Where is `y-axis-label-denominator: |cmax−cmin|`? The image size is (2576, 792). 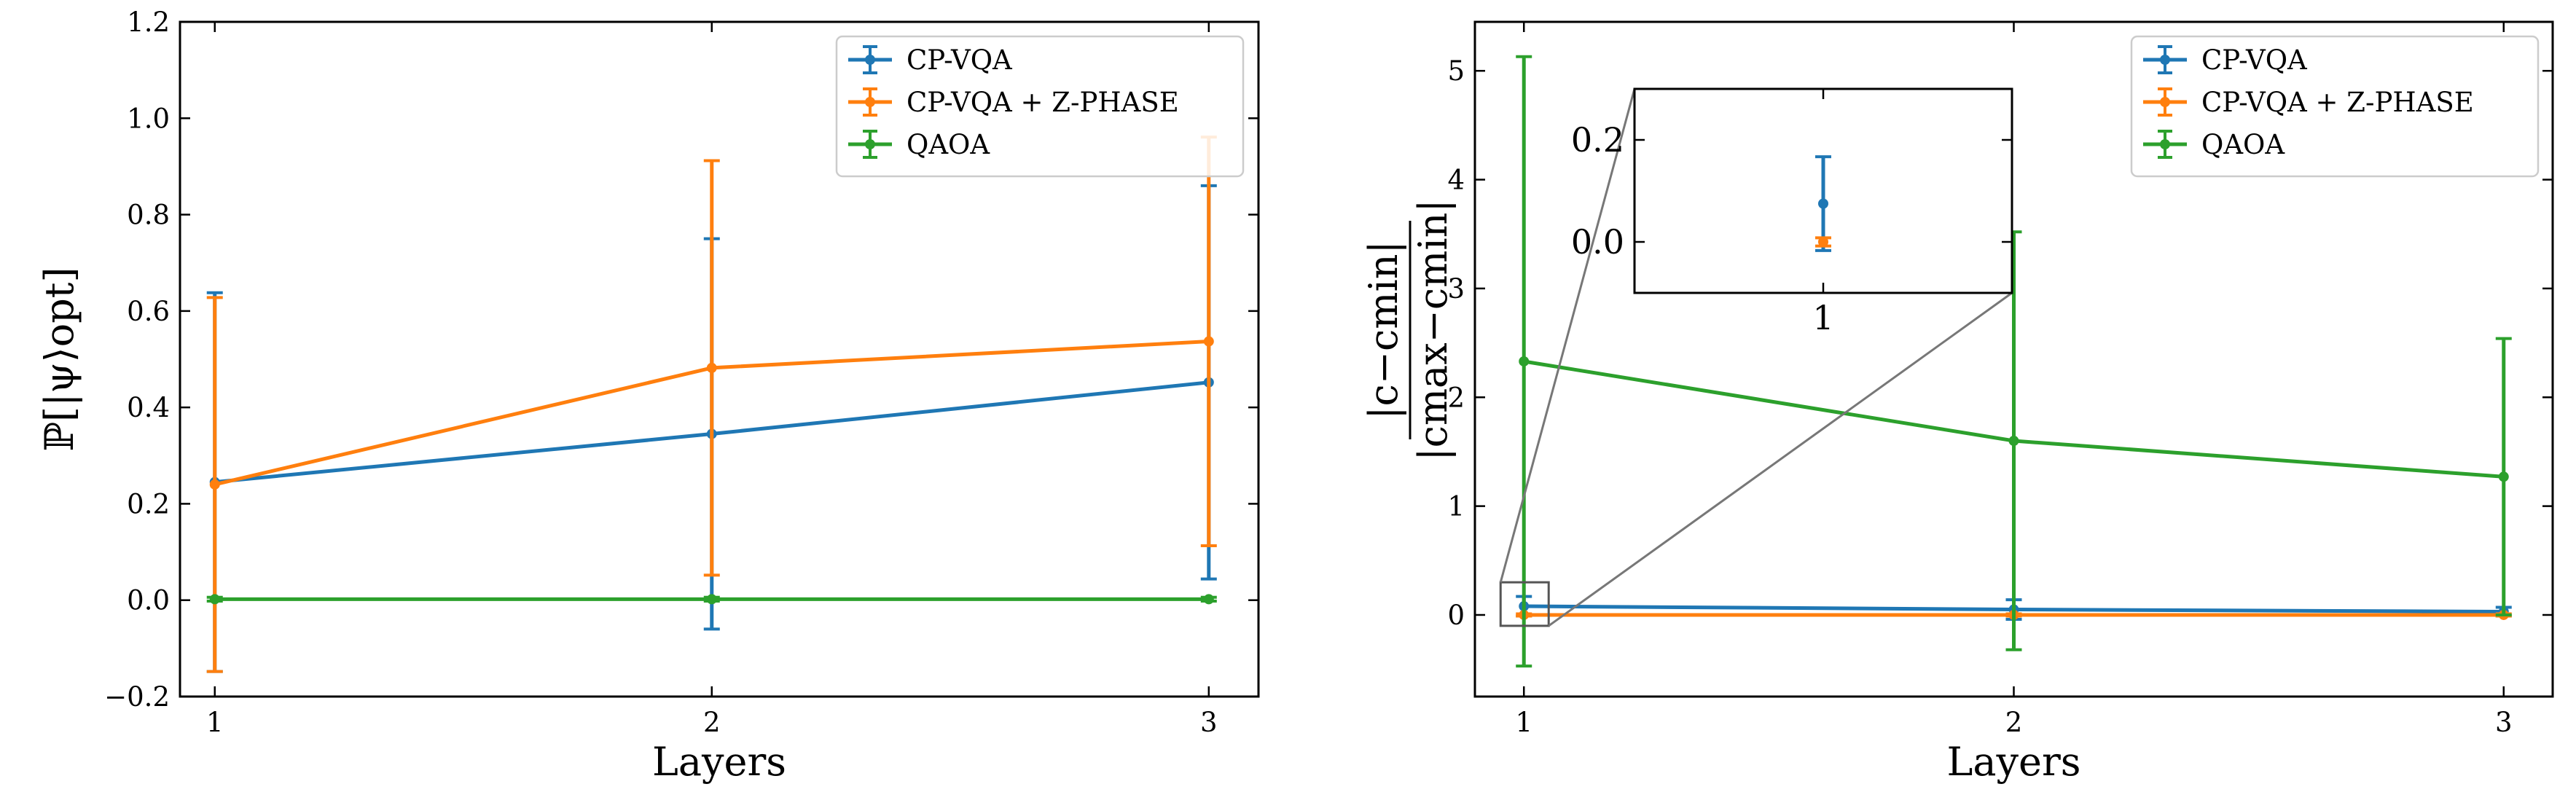 y-axis-label-denominator: |cmax−cmin| is located at coordinates (1433, 329).